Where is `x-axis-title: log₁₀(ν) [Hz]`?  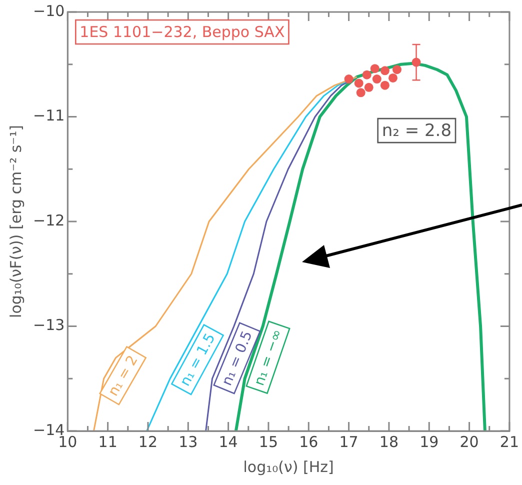
x-axis-title: log₁₀(ν) [Hz] is located at coordinates (288, 467).